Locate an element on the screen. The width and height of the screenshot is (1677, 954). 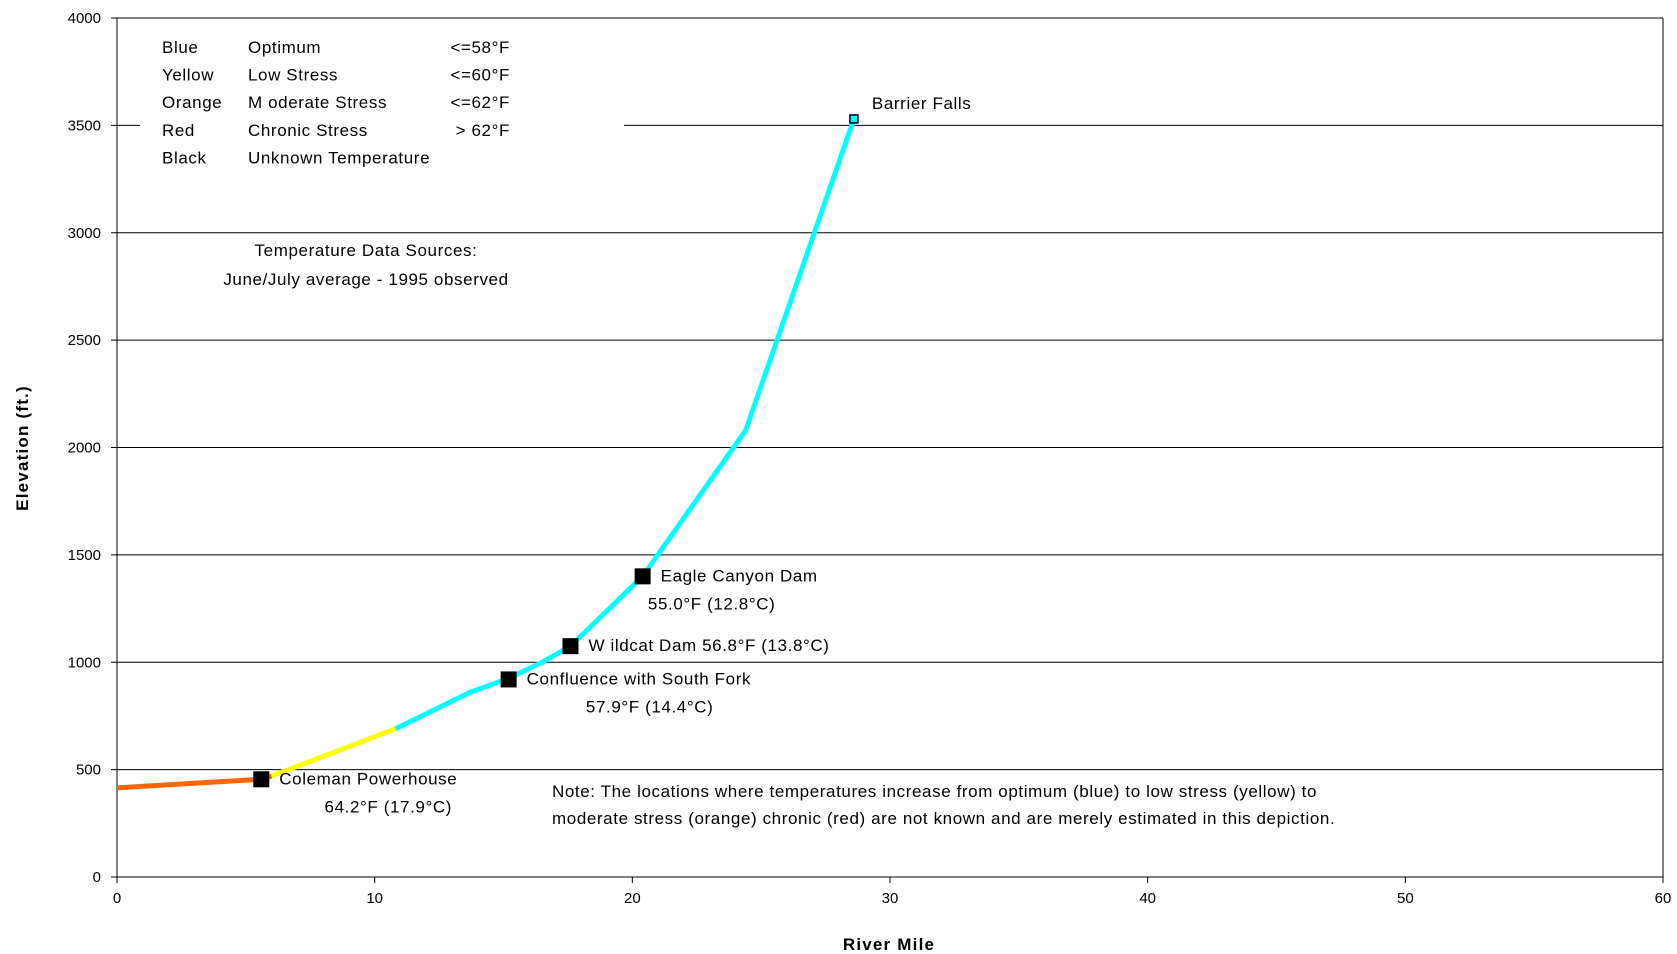
y-tick-label: 2000 is located at coordinates (84, 448).